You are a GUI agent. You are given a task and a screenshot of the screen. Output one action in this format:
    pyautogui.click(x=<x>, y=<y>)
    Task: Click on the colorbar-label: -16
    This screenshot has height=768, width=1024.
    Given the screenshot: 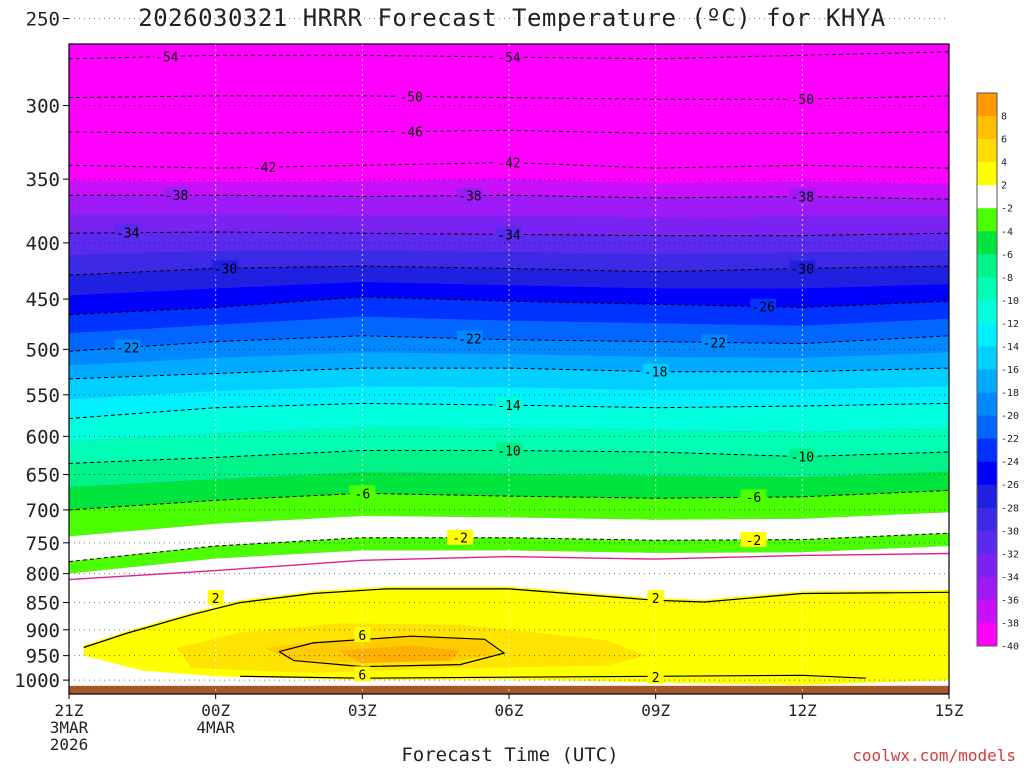 What is the action you would take?
    pyautogui.click(x=1010, y=370)
    